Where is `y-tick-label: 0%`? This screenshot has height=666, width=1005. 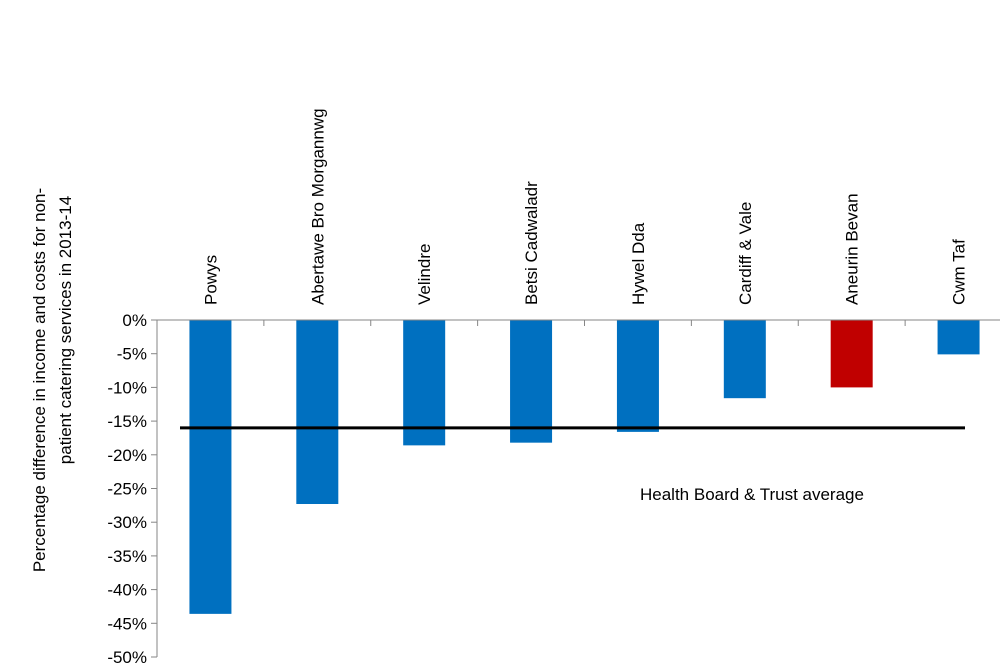
y-tick-label: 0% is located at coordinates (134, 320).